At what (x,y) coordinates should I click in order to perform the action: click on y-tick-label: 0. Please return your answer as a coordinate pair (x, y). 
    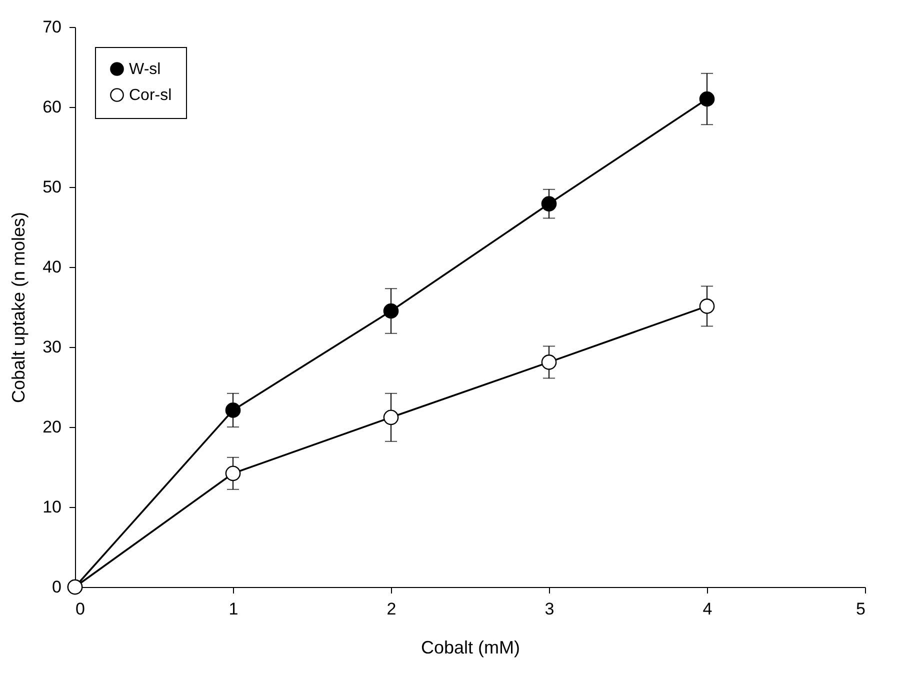
    Looking at the image, I should click on (57, 587).